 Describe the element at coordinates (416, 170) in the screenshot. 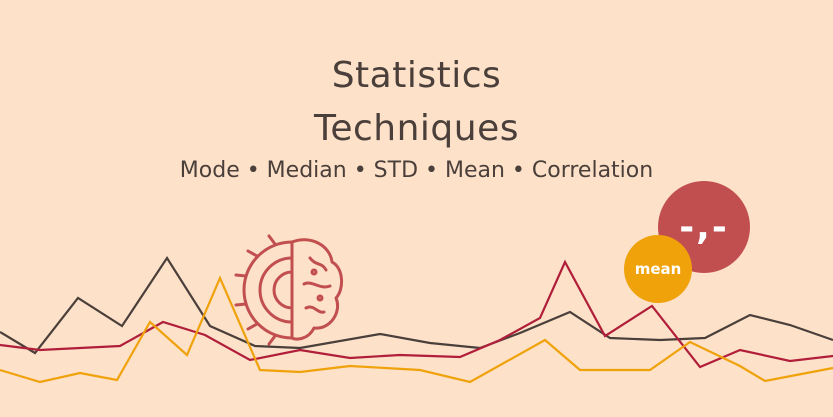

I see `page-subtitle: Mode • Median • STD • Mean • Correlation` at that location.